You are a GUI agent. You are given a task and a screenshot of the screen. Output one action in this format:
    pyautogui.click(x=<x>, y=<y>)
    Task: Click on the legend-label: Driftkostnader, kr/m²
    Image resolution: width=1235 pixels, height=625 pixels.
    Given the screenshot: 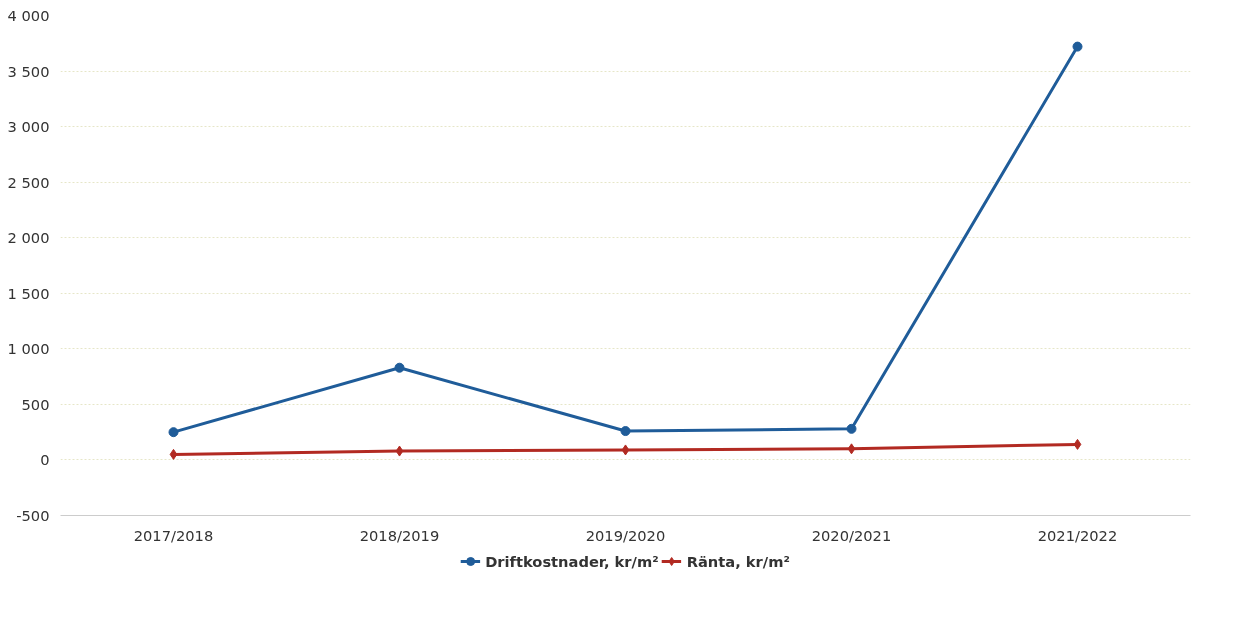 What is the action you would take?
    pyautogui.click(x=572, y=561)
    